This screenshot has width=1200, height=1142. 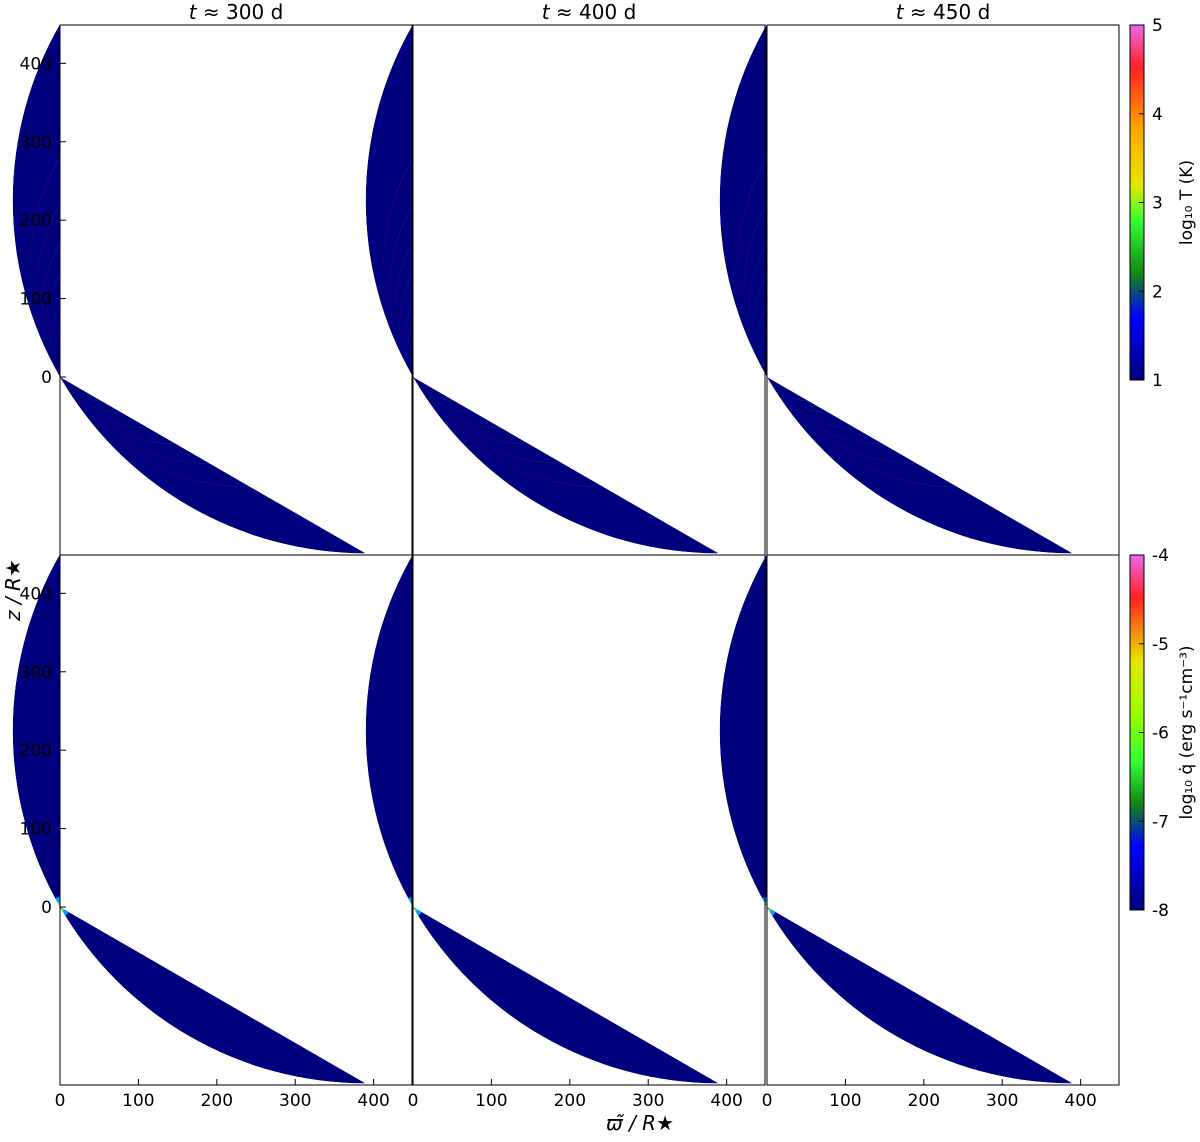 I want to click on colorbar-tick-label: -4, so click(x=1160, y=556).